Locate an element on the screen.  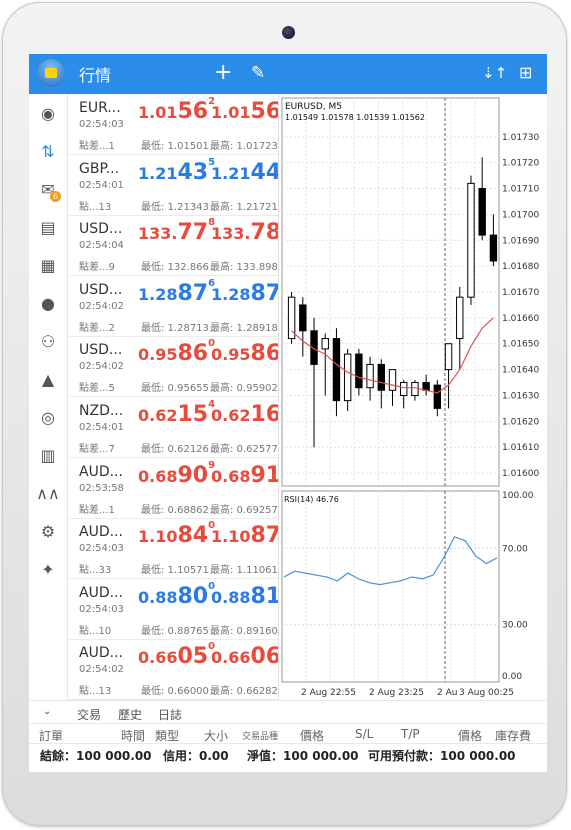
market-icon: ▲ is located at coordinates (48, 379).